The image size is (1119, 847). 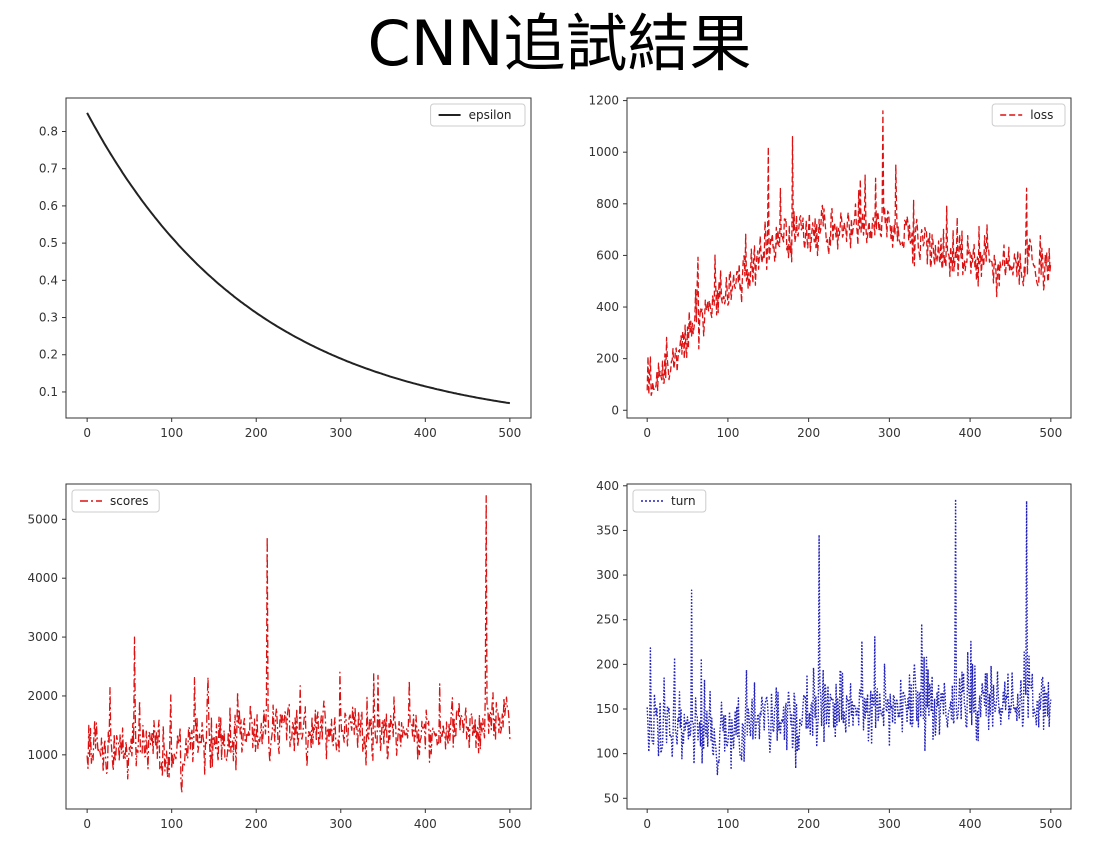 I want to click on y-tick-label: 100, so click(x=607, y=754).